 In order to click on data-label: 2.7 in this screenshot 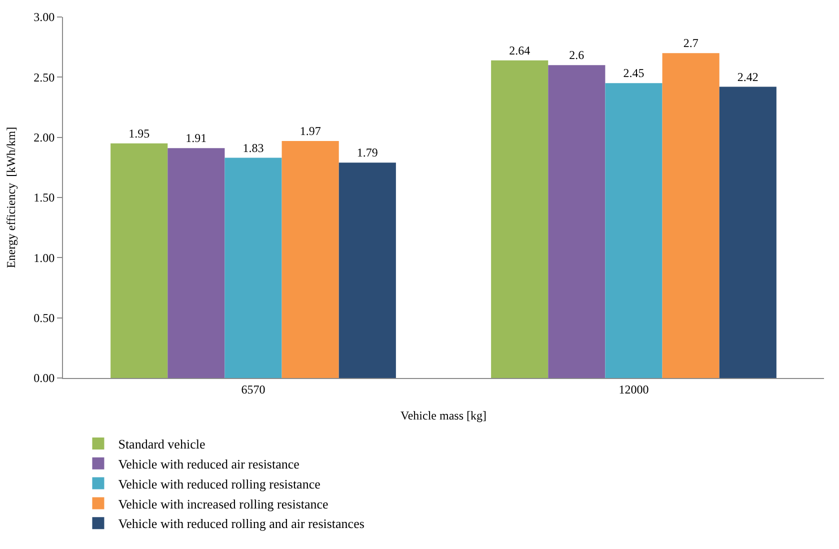, I will do `click(690, 43)`.